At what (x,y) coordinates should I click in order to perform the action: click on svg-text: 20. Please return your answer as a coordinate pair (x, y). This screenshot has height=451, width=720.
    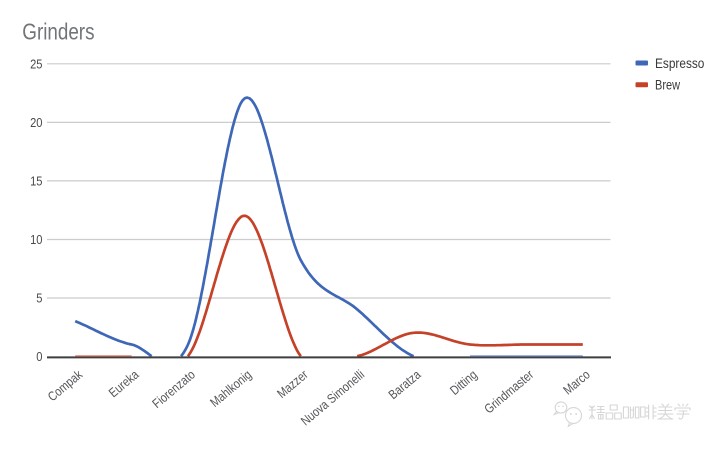
    Looking at the image, I should click on (36, 122).